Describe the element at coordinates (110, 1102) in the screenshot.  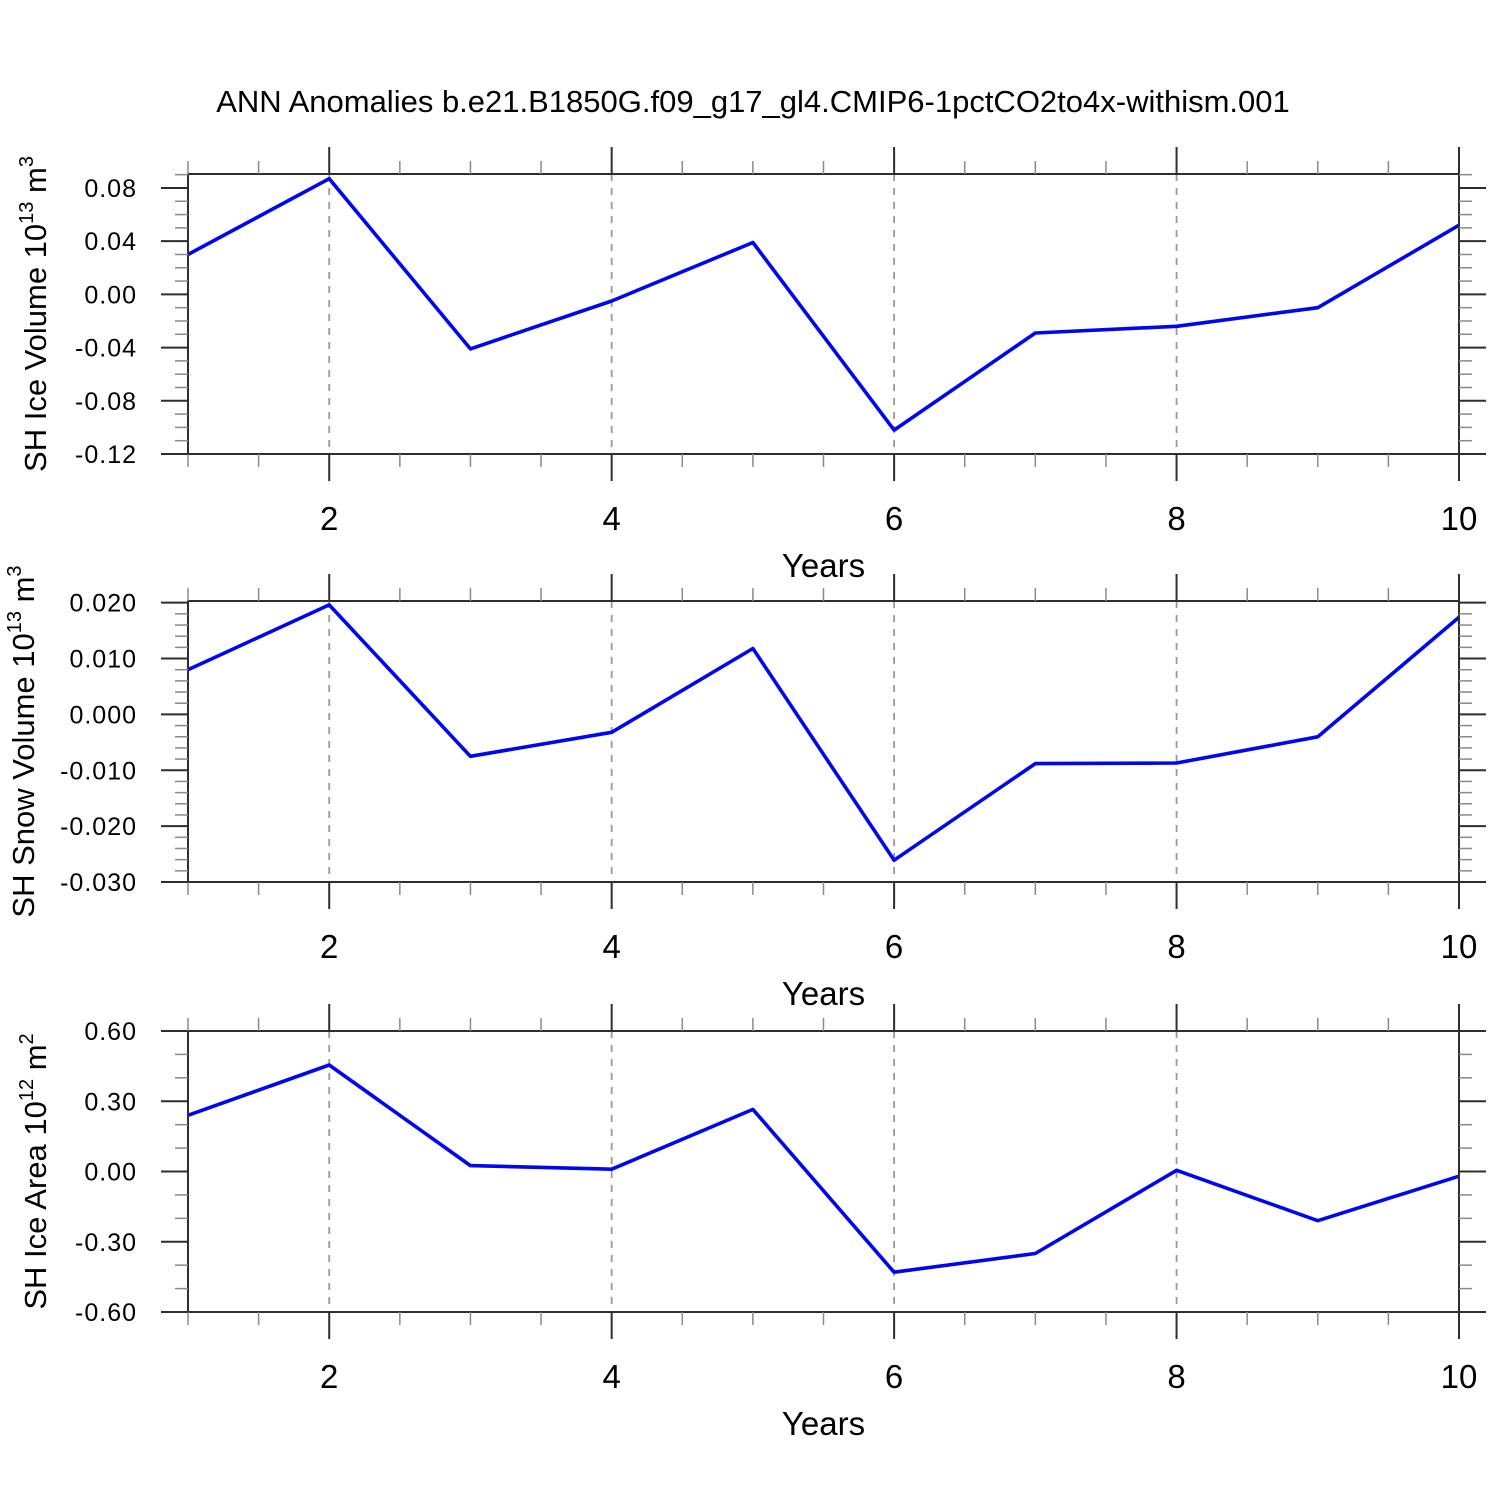
I see `y-tick-label: 0.30` at that location.